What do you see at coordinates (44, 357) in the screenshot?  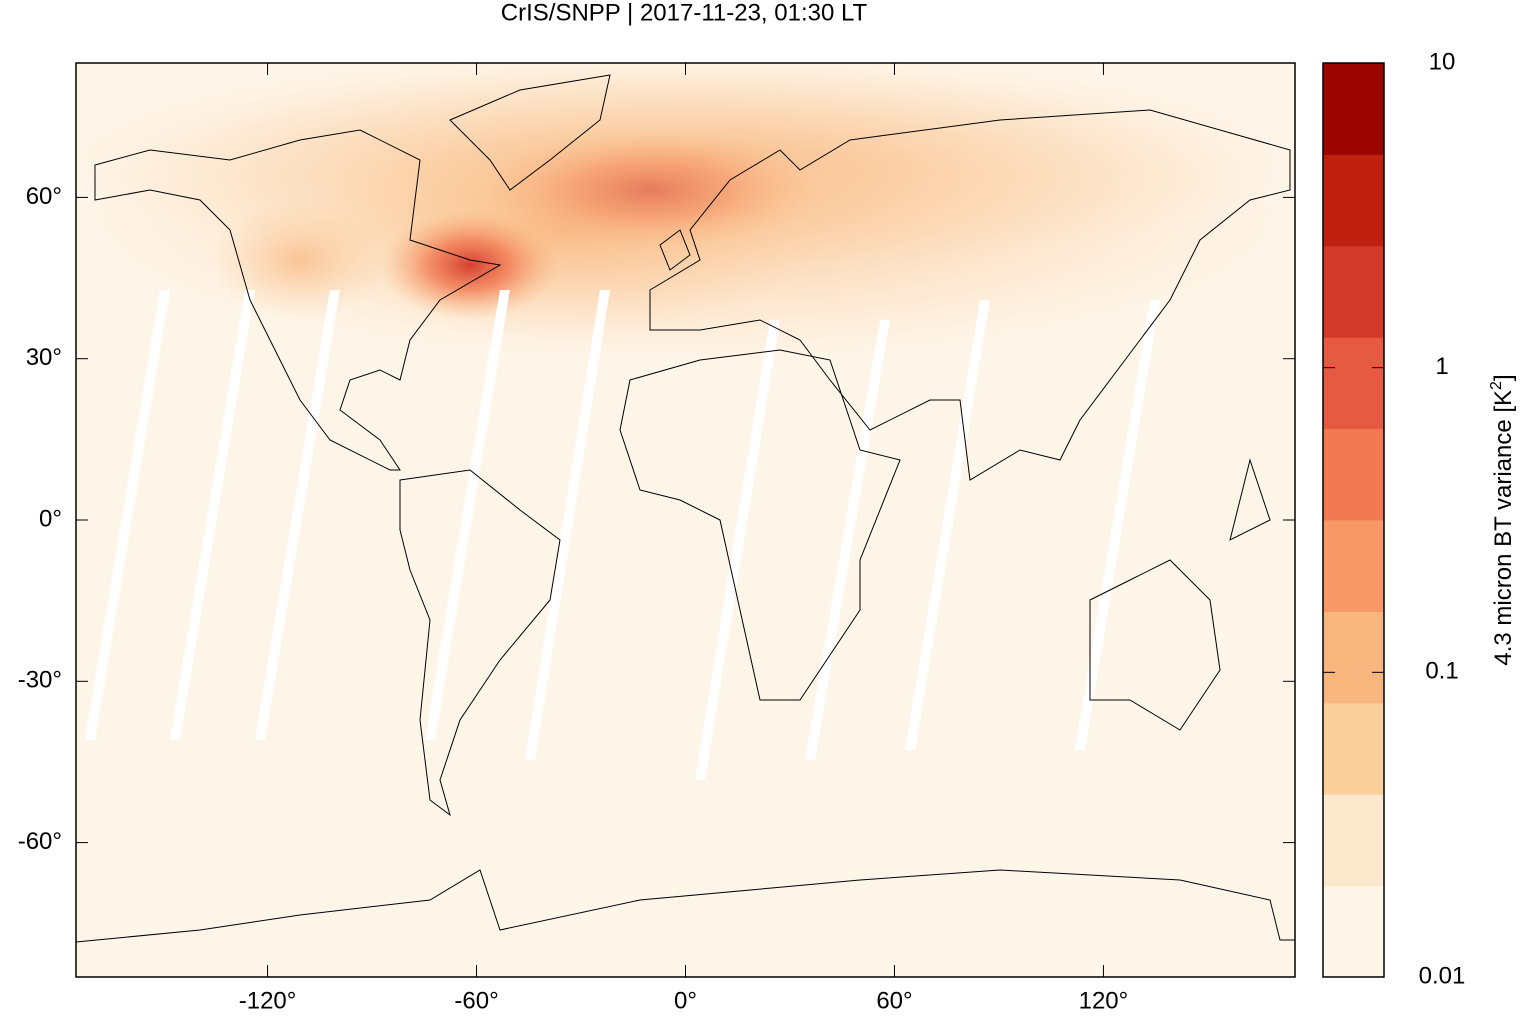 I see `y-tick-label: 30°` at bounding box center [44, 357].